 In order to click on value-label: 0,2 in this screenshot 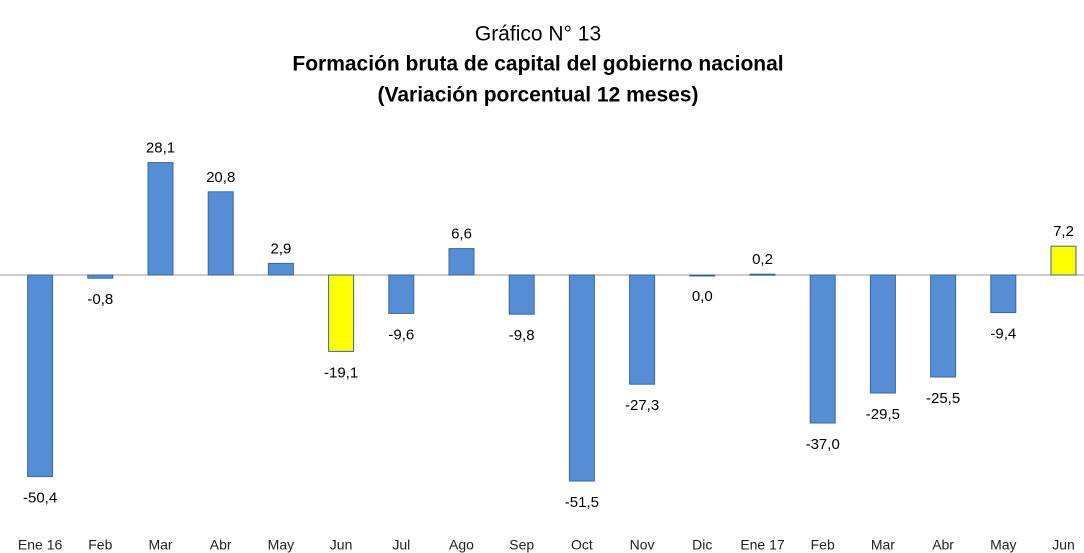, I will do `click(762, 259)`.